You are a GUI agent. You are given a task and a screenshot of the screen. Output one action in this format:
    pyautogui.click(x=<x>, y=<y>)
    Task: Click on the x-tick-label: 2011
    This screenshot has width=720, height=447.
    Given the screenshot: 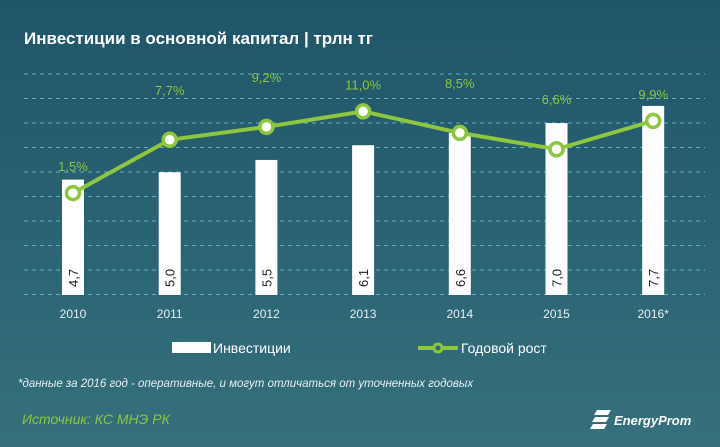 What is the action you would take?
    pyautogui.click(x=170, y=314)
    